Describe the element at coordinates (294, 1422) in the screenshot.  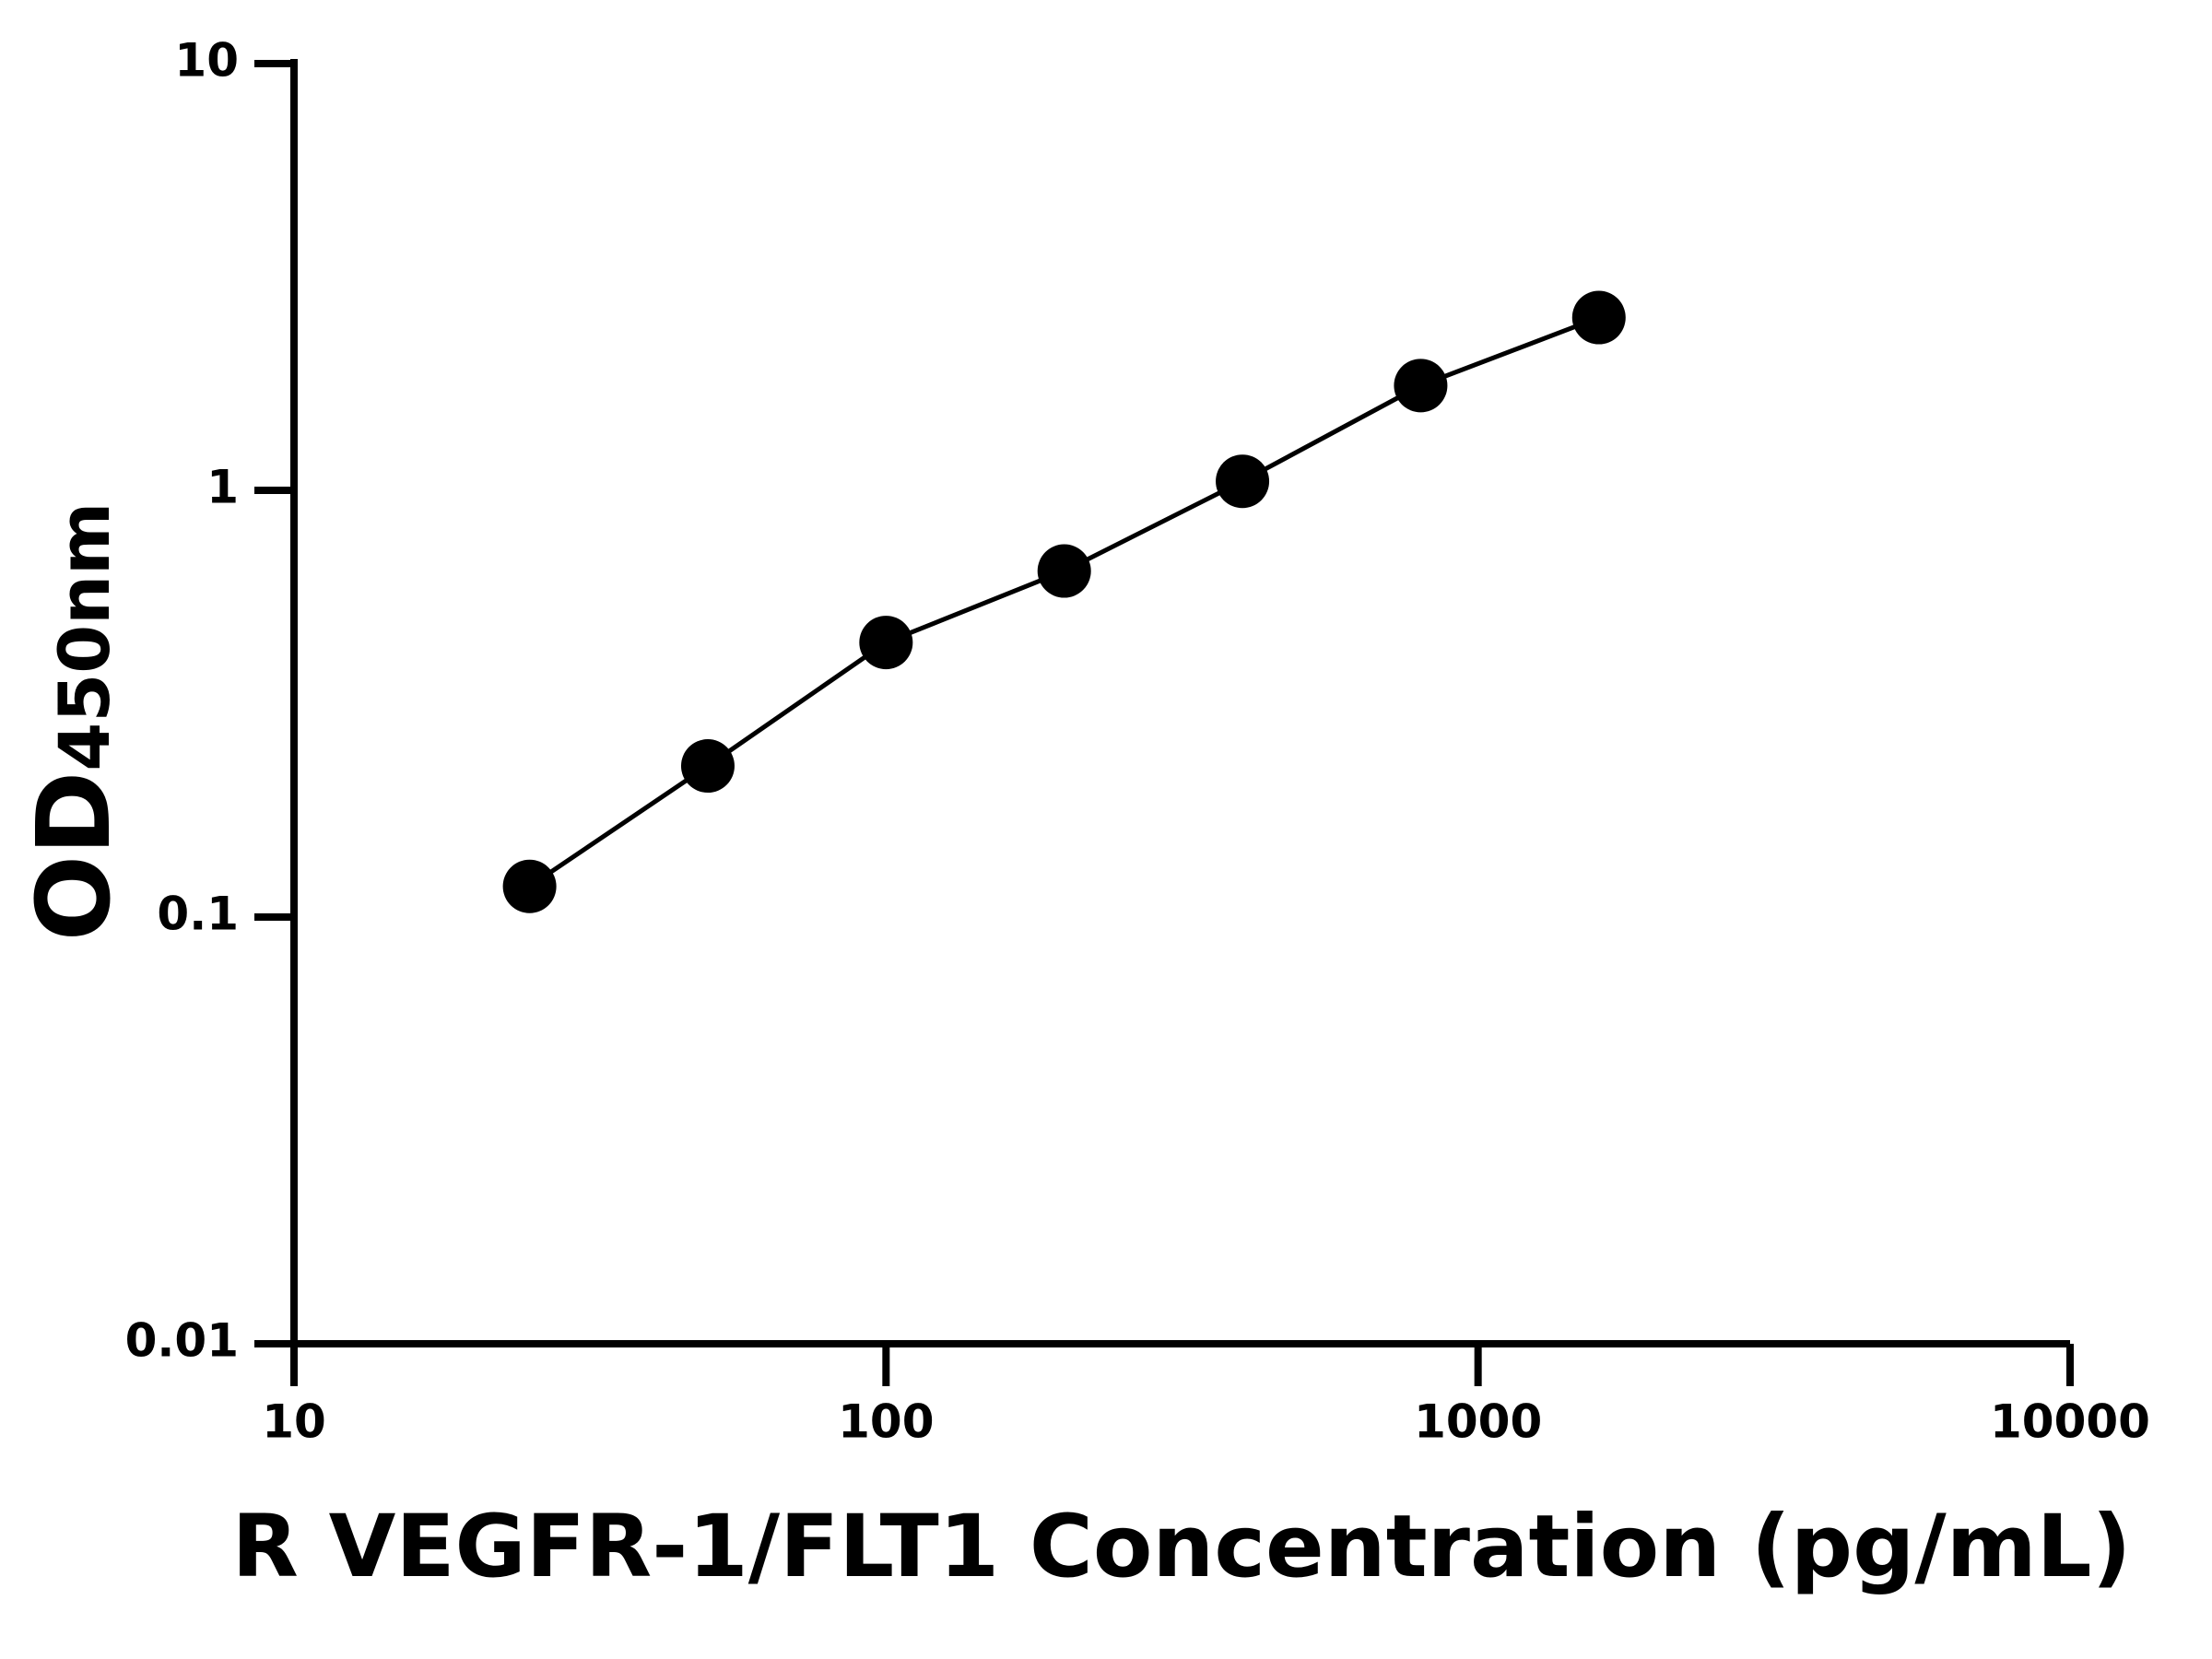
I see `x-tick-label: 10` at that location.